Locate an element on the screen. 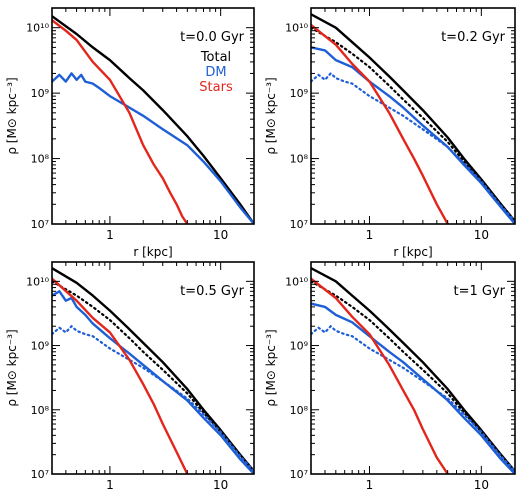 The image size is (520, 496). panel-time-label: t=0.2 Gyr is located at coordinates (473, 37).